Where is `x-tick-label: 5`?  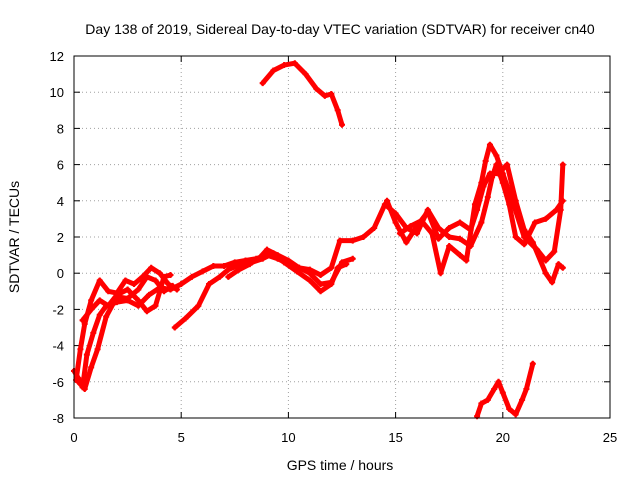
x-tick-label: 5 is located at coordinates (181, 437).